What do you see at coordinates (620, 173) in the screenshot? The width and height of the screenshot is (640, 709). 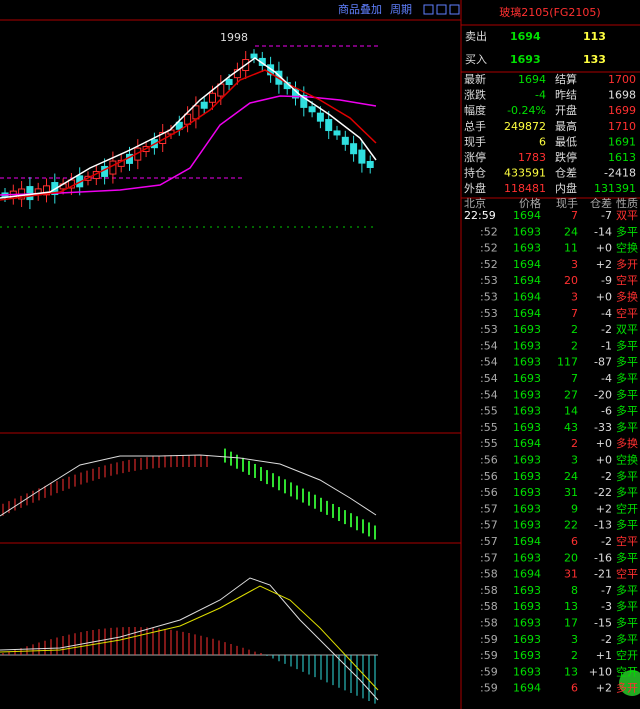 I see `stat-value: -2418` at bounding box center [620, 173].